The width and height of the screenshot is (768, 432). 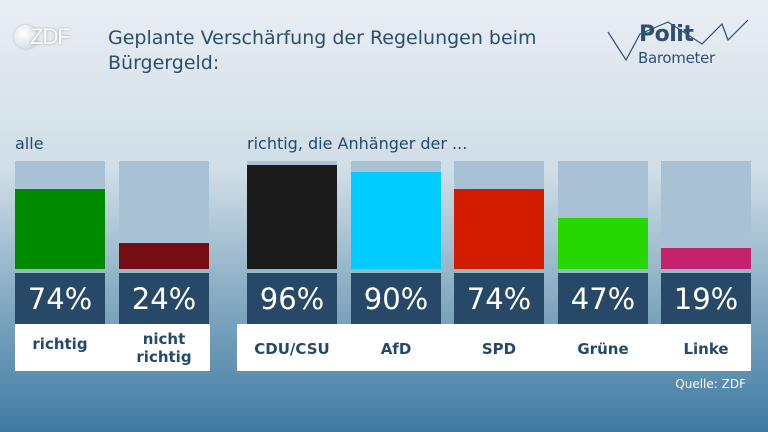 I want to click on politbarometer-logo: Polit Barometer, so click(x=681, y=44).